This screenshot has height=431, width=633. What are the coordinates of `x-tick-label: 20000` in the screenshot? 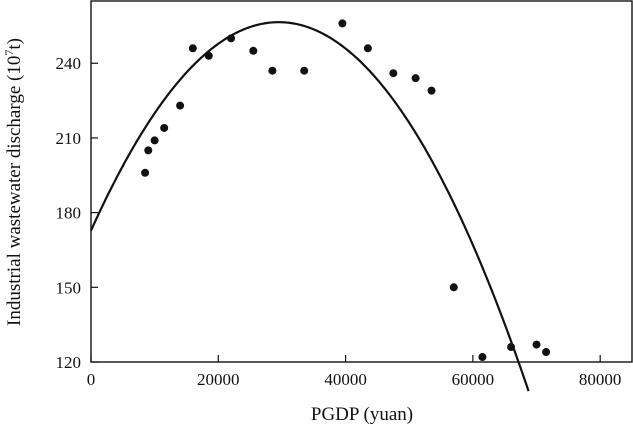 It's located at (218, 379).